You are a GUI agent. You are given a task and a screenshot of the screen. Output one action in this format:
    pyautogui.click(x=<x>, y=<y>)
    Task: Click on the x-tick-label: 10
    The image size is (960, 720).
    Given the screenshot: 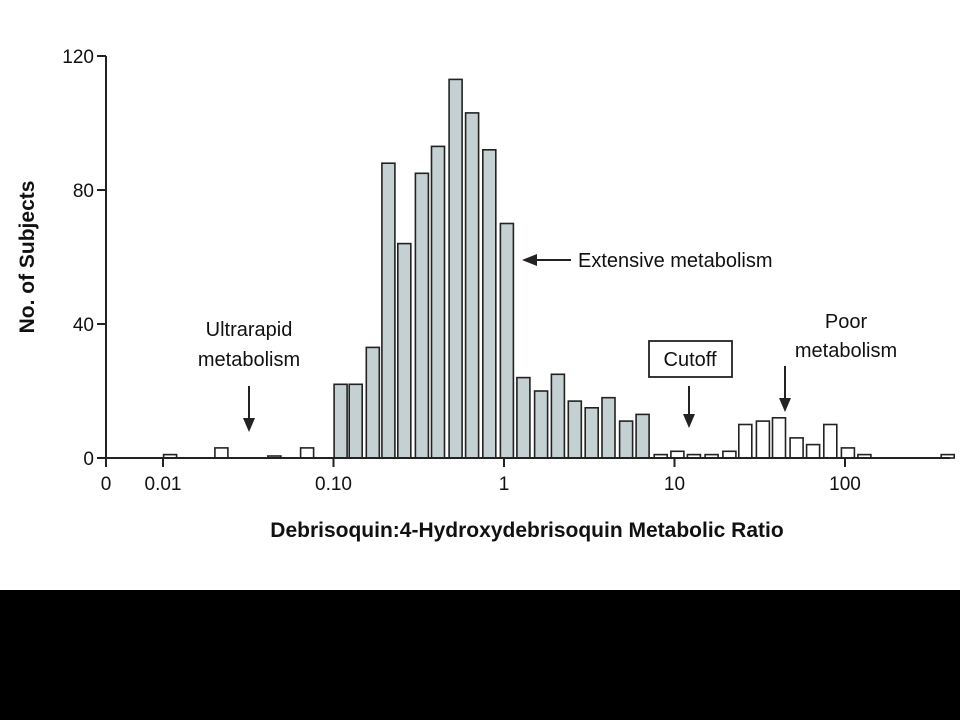 What is the action you would take?
    pyautogui.click(x=674, y=484)
    